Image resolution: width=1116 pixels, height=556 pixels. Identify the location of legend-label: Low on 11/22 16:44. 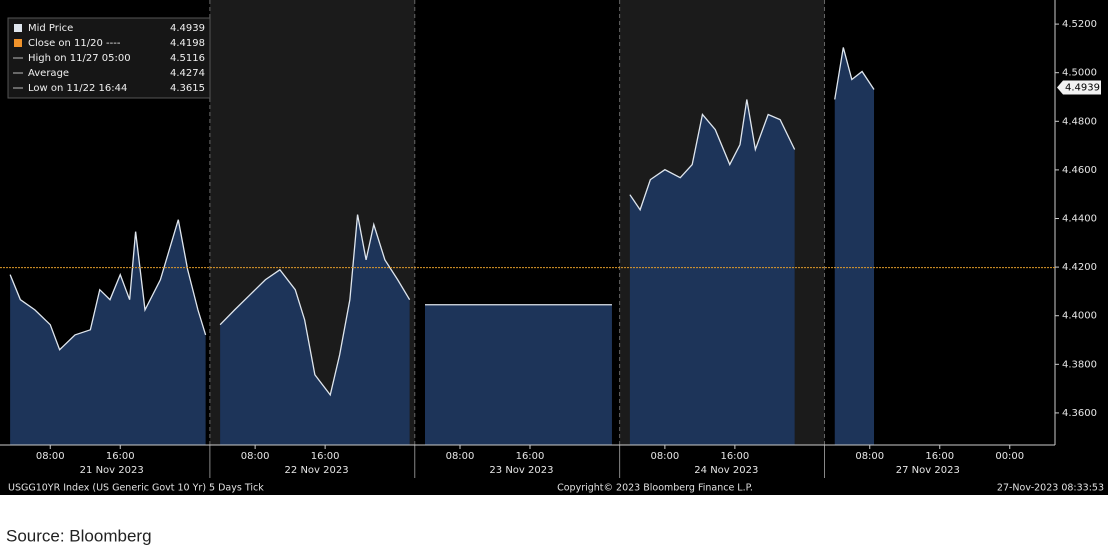
(77, 88).